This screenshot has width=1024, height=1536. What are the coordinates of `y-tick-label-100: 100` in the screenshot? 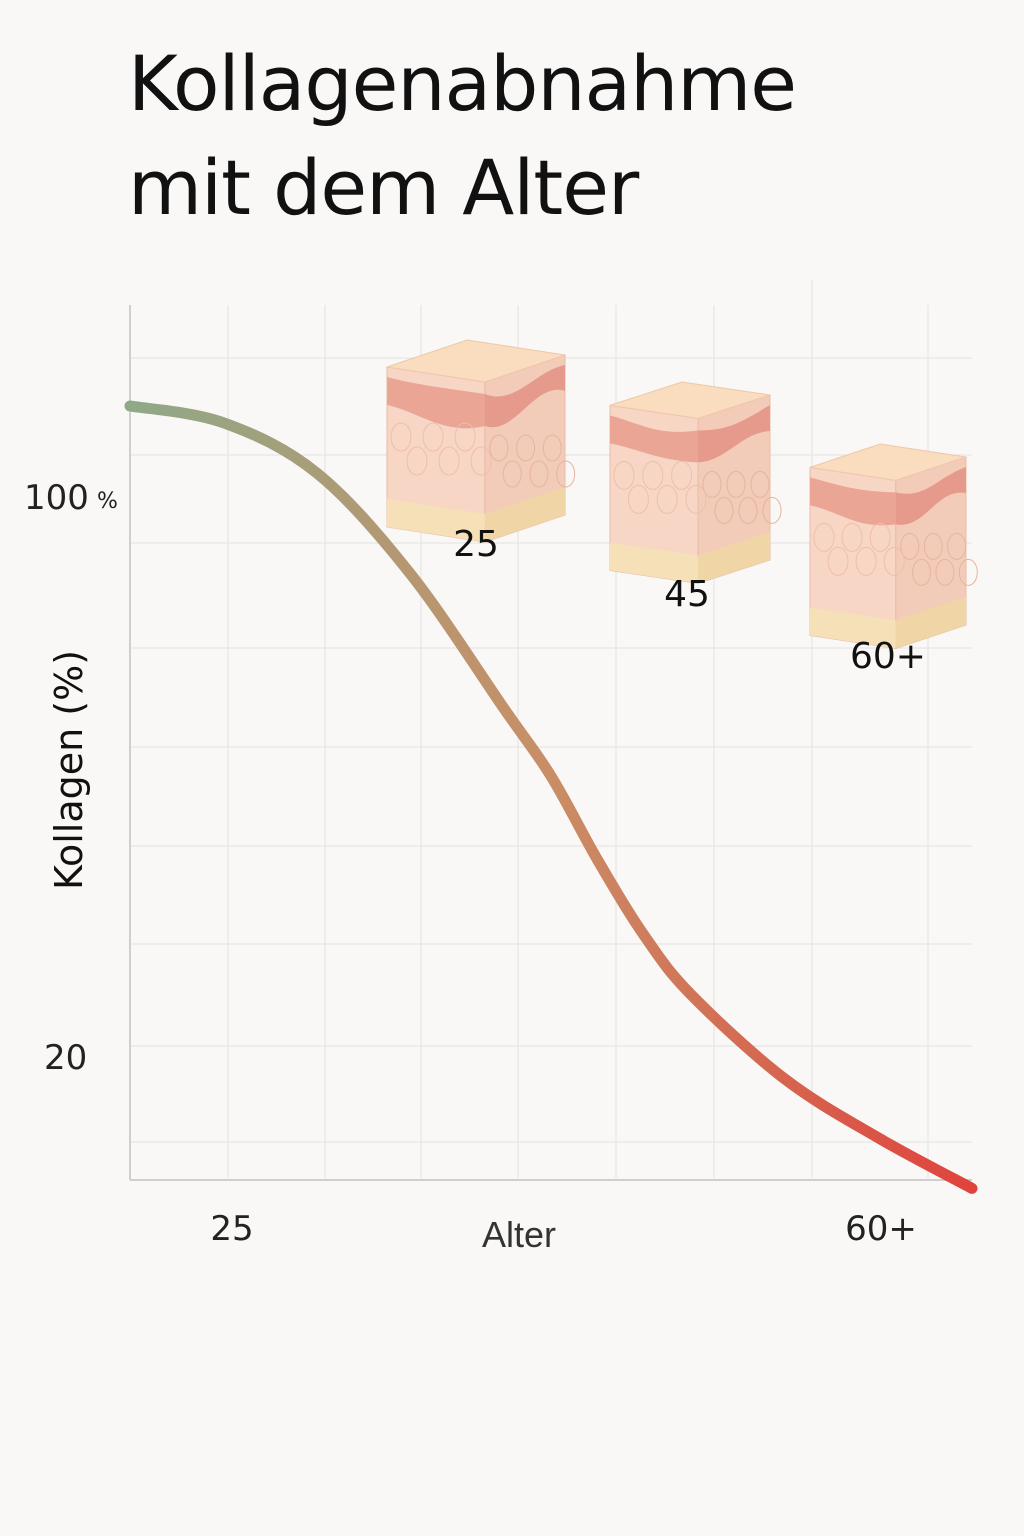 It's located at (56, 498).